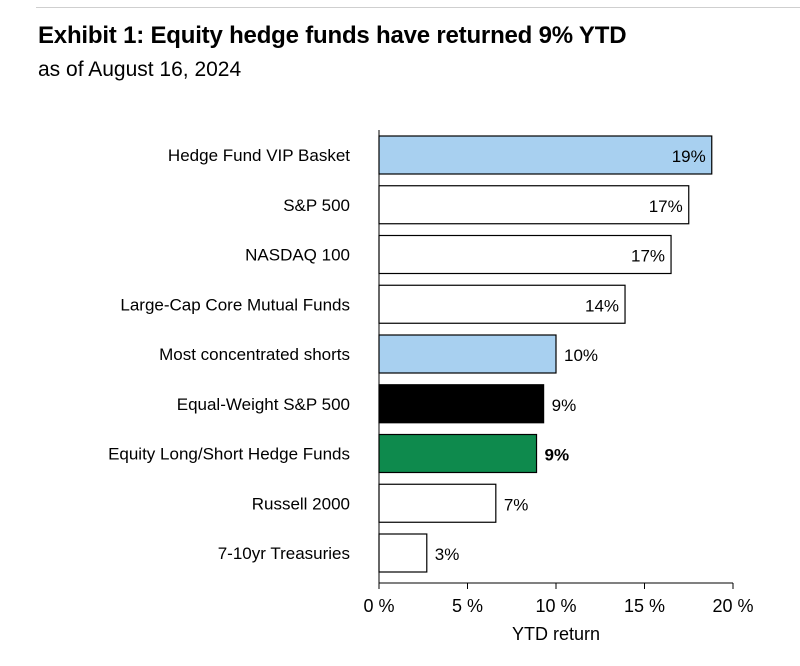 The height and width of the screenshot is (666, 800). I want to click on category-label: Equal-Weight S&P 500, so click(263, 404).